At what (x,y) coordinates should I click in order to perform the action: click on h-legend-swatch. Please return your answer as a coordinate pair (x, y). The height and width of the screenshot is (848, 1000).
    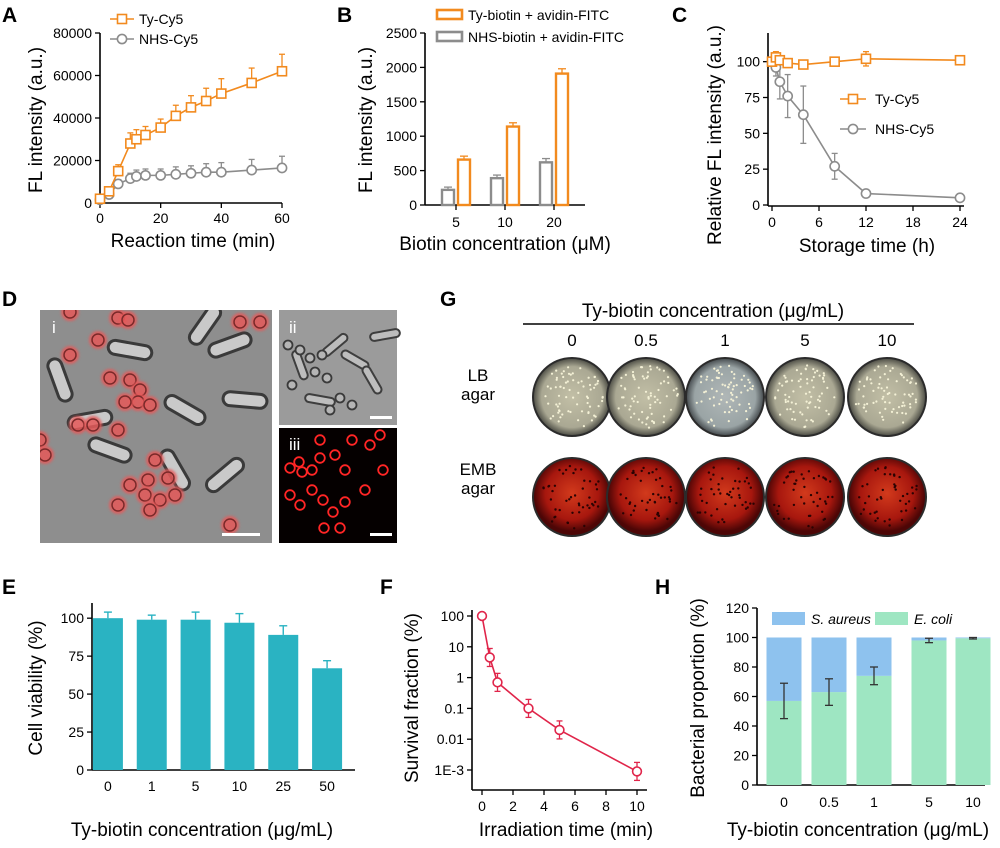
    Looking at the image, I should click on (788, 618).